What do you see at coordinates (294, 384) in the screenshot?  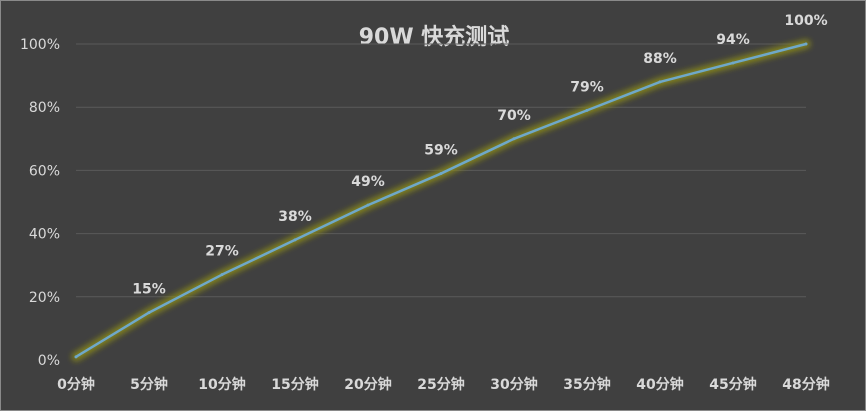 I see `x-tick-label: 15分钟` at bounding box center [294, 384].